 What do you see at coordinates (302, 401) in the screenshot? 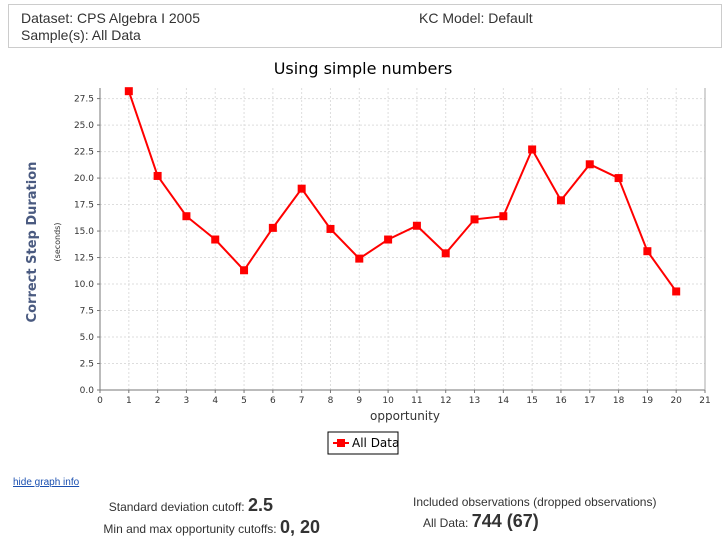
I see `x-tick-label: 7` at bounding box center [302, 401].